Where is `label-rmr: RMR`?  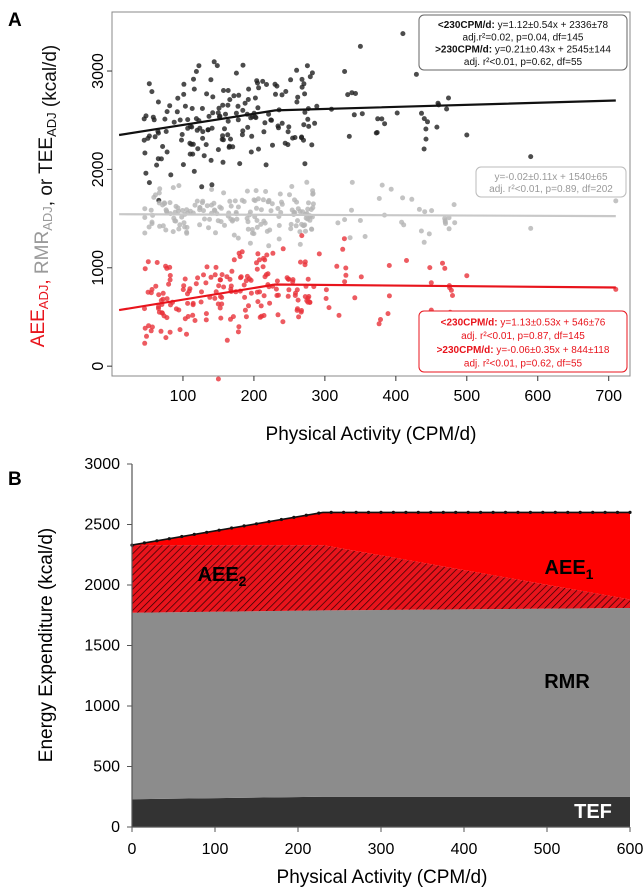
label-rmr: RMR is located at coordinates (567, 682).